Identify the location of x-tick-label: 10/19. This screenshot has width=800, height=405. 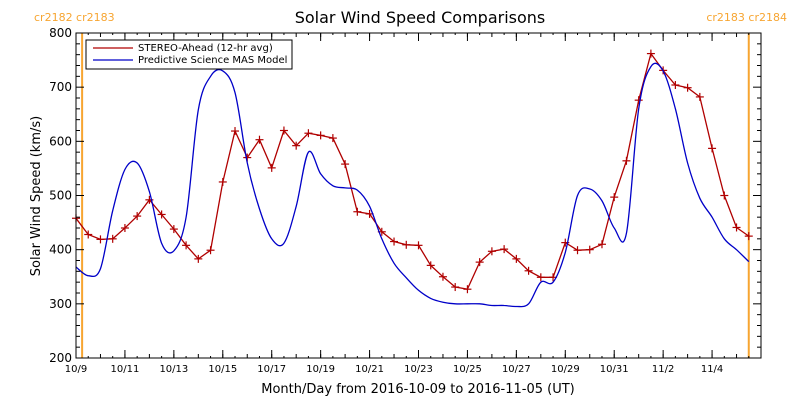
(320, 369).